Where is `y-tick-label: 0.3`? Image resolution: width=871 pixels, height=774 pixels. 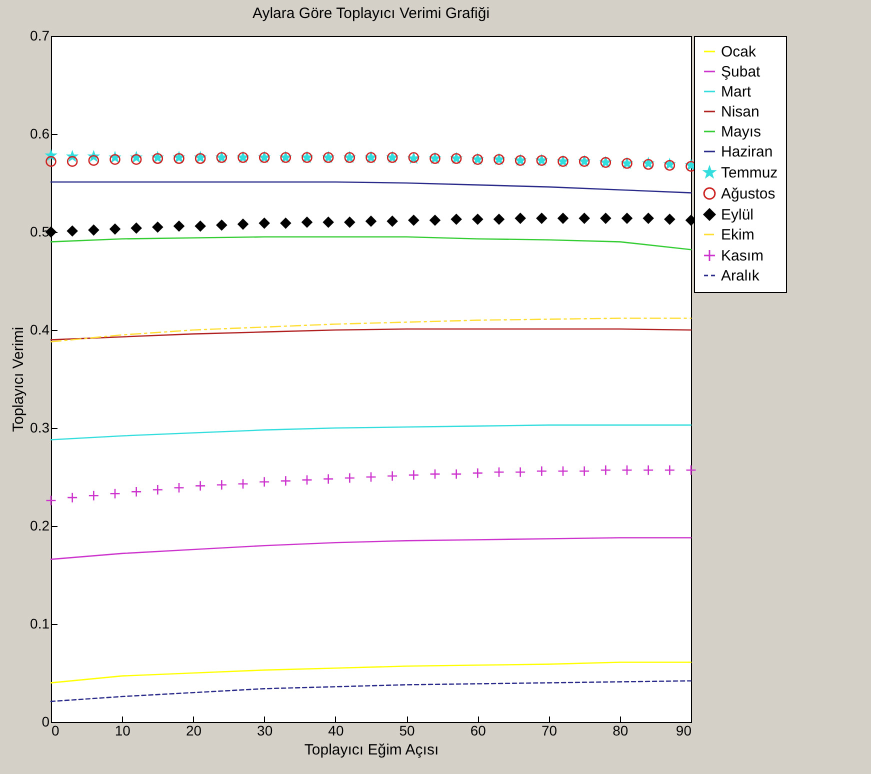 y-tick-label: 0.3 is located at coordinates (40, 428).